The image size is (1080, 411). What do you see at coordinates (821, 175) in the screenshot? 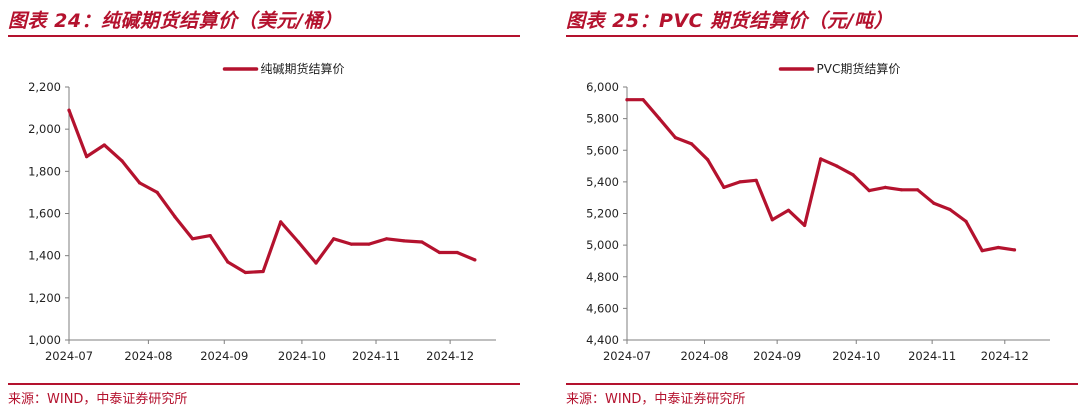
I see `series-line` at bounding box center [821, 175].